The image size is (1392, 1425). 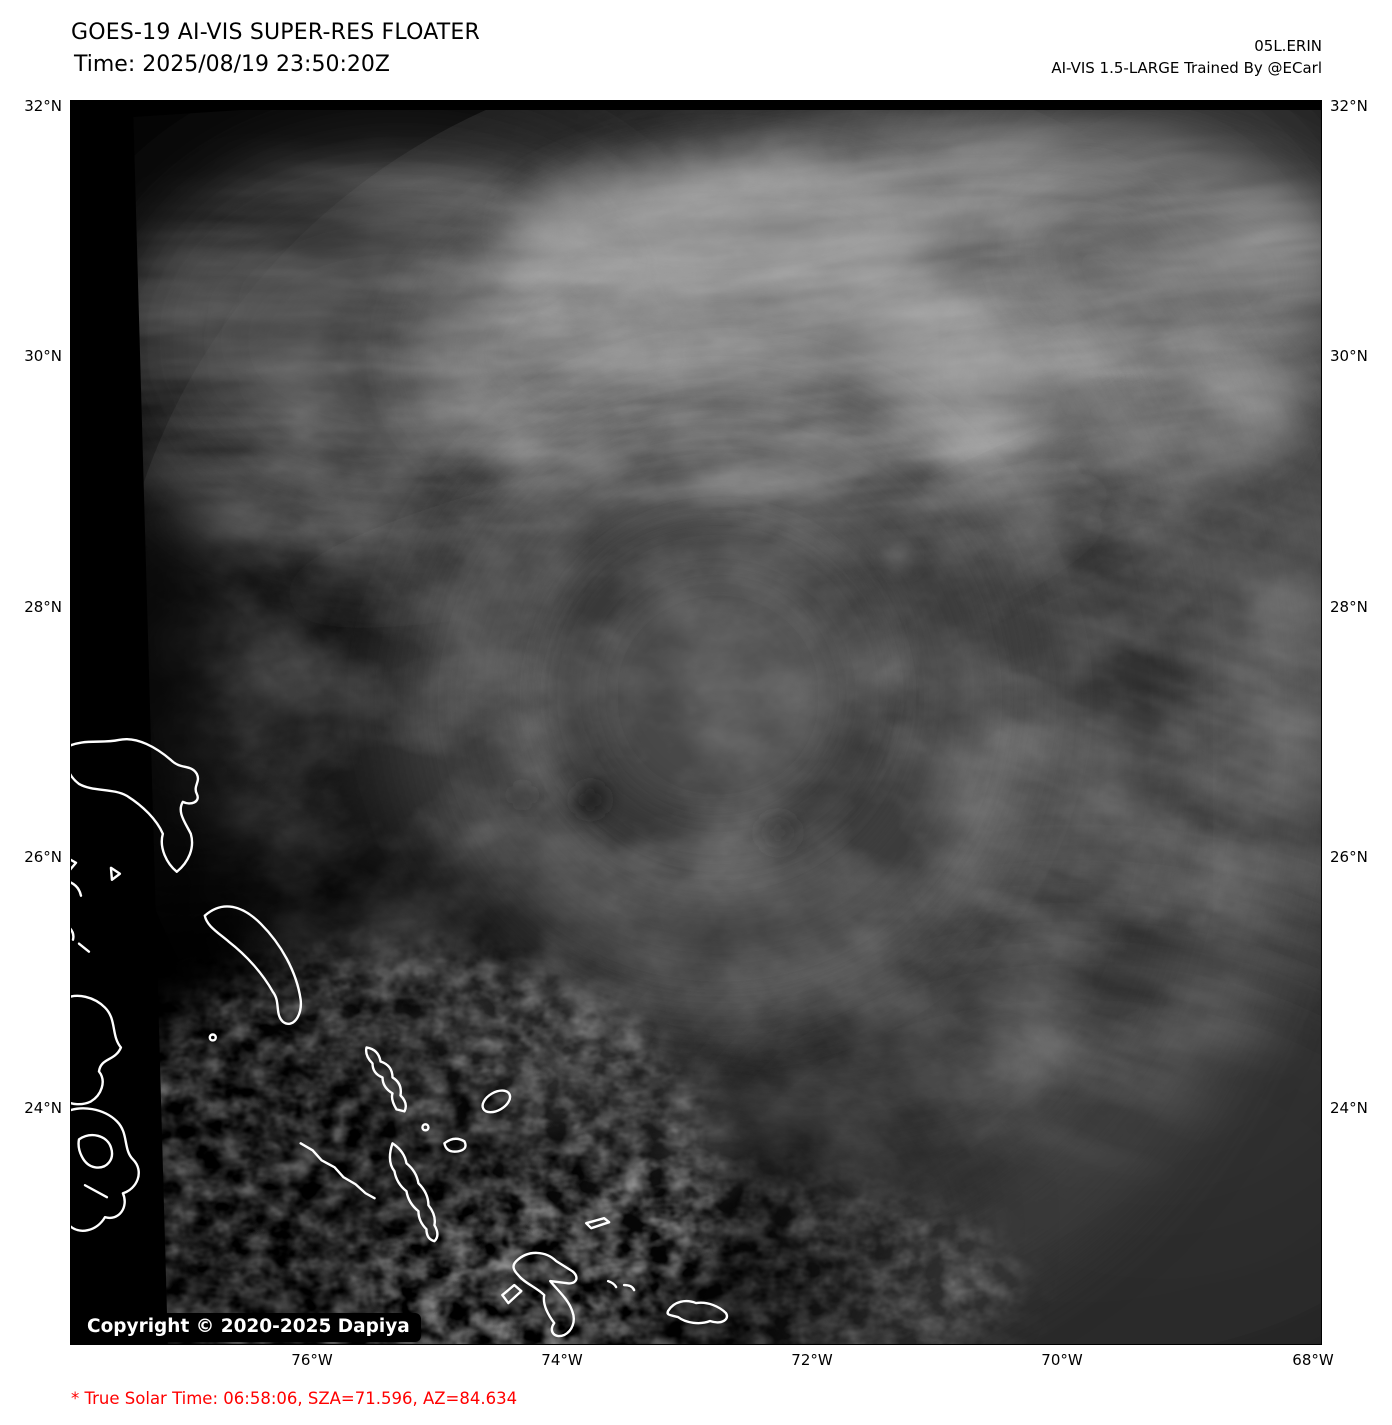 What do you see at coordinates (1313, 1360) in the screenshot?
I see `lon-label-68w: 68°W` at bounding box center [1313, 1360].